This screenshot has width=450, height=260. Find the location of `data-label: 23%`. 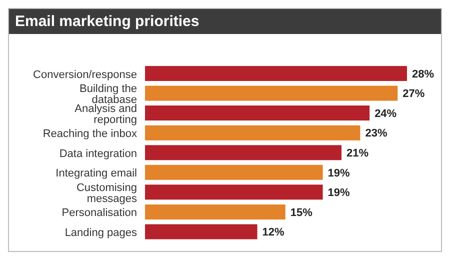

data-label: 23% is located at coordinates (376, 134).